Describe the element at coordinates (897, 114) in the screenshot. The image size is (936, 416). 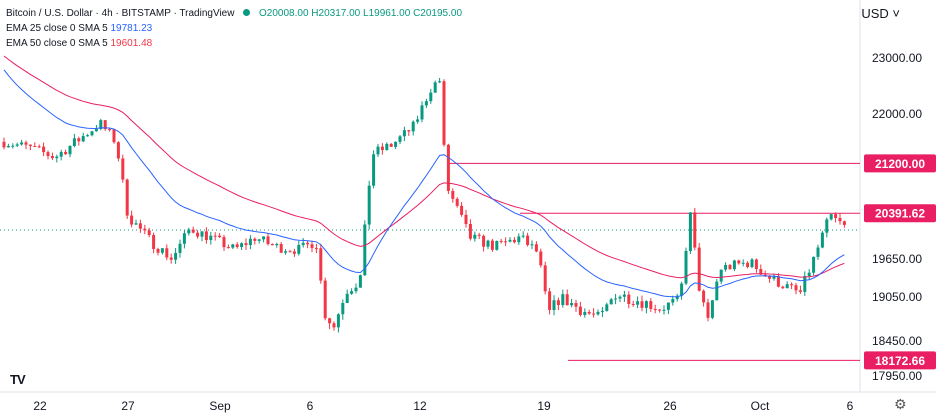
I see `price-tick-label: 22000.00` at that location.